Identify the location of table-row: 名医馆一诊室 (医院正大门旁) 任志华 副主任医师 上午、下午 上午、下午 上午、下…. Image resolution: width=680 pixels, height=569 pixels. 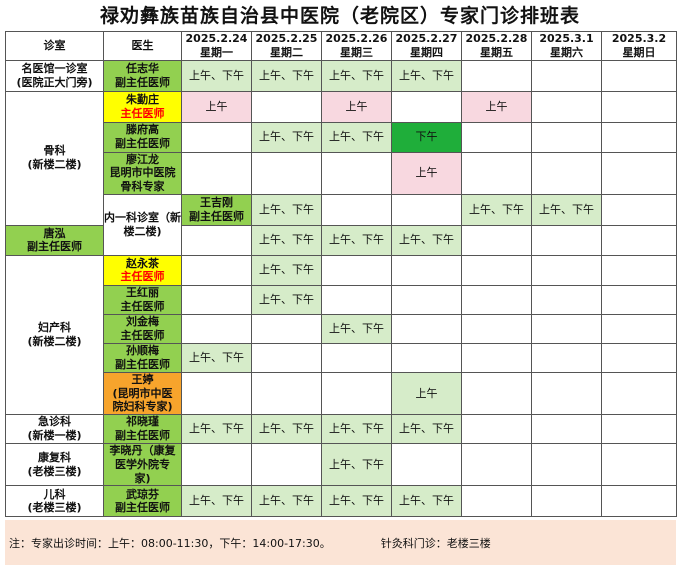
(341, 75).